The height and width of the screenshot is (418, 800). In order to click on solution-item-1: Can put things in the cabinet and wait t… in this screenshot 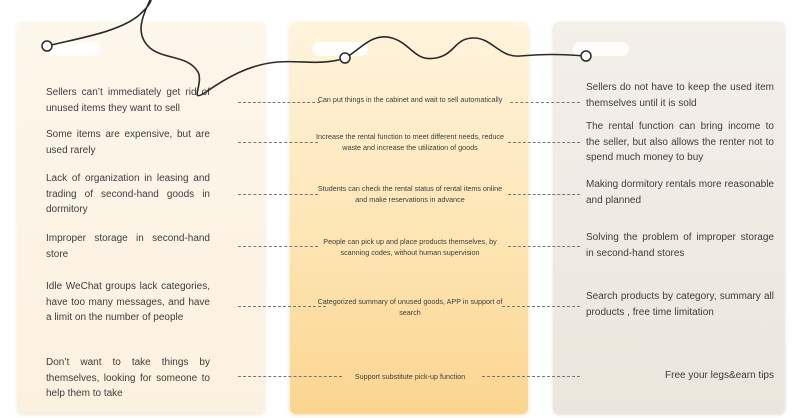, I will do `click(410, 99)`.